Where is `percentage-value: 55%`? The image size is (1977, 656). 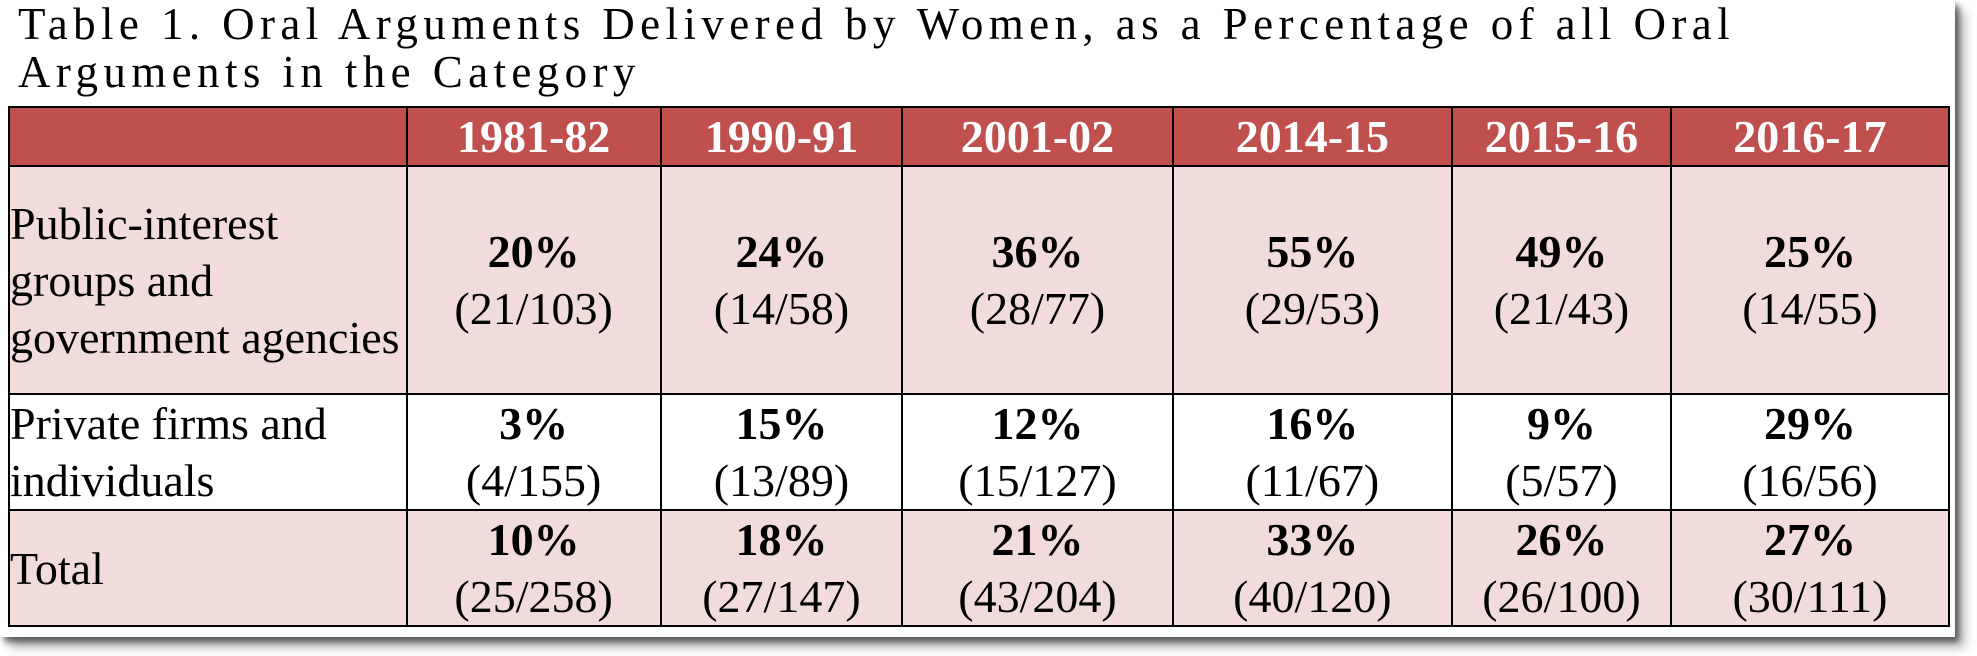
percentage-value: 55% is located at coordinates (1312, 251).